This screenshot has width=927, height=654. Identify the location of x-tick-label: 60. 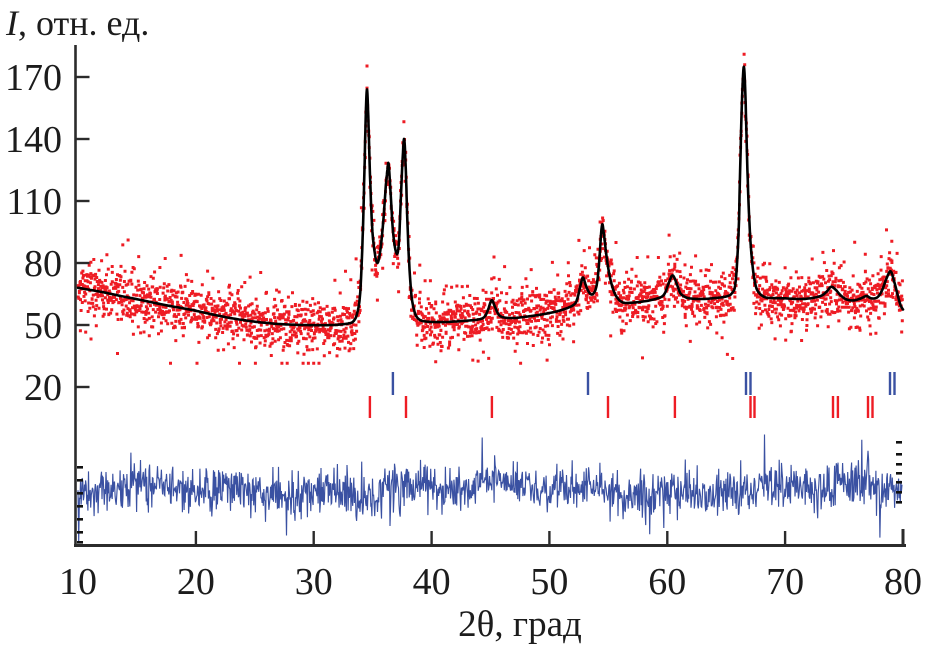
(667, 582).